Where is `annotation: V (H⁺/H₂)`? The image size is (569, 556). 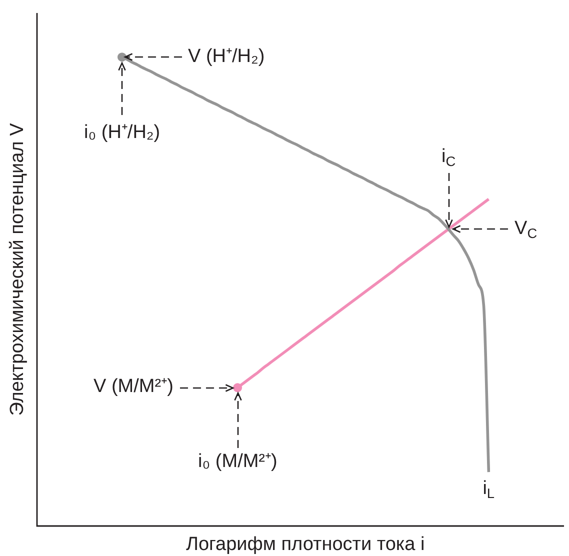 annotation: V (H⁺/H₂) is located at coordinates (226, 57).